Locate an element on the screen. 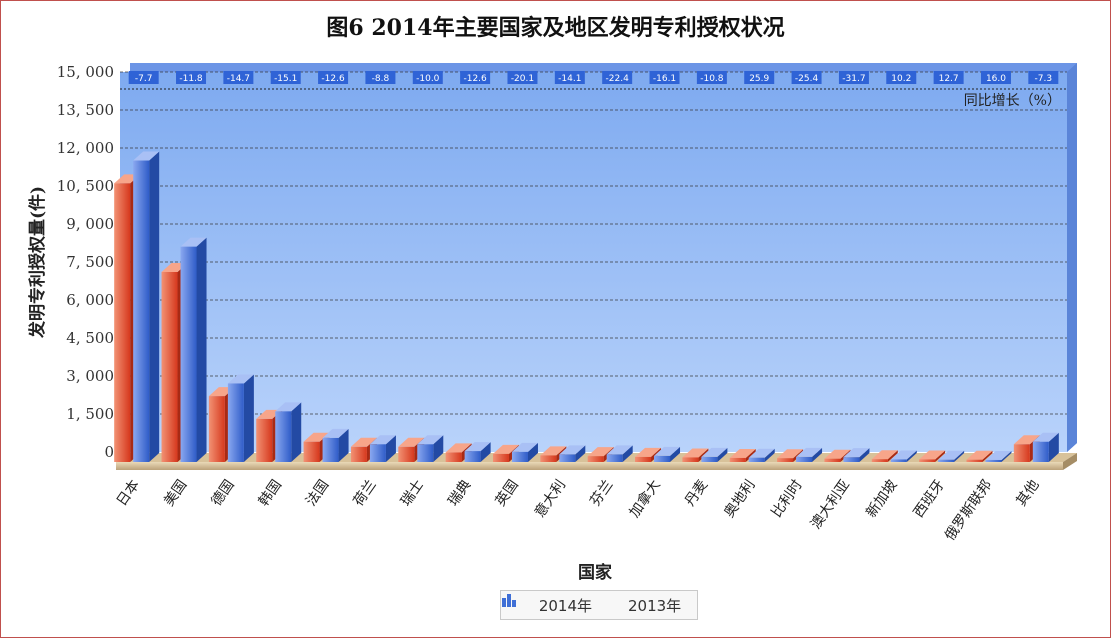  growth-value: -25.4 is located at coordinates (807, 79).